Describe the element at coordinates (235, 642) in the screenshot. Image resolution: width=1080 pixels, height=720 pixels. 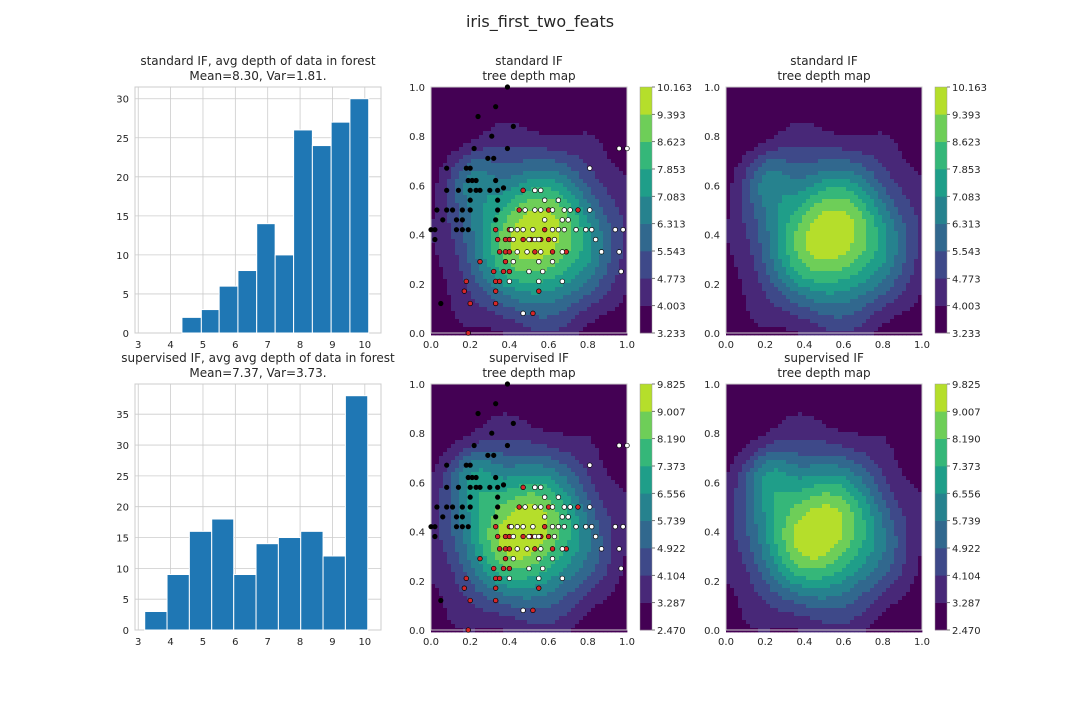
I see `x-tick-label: 6` at that location.